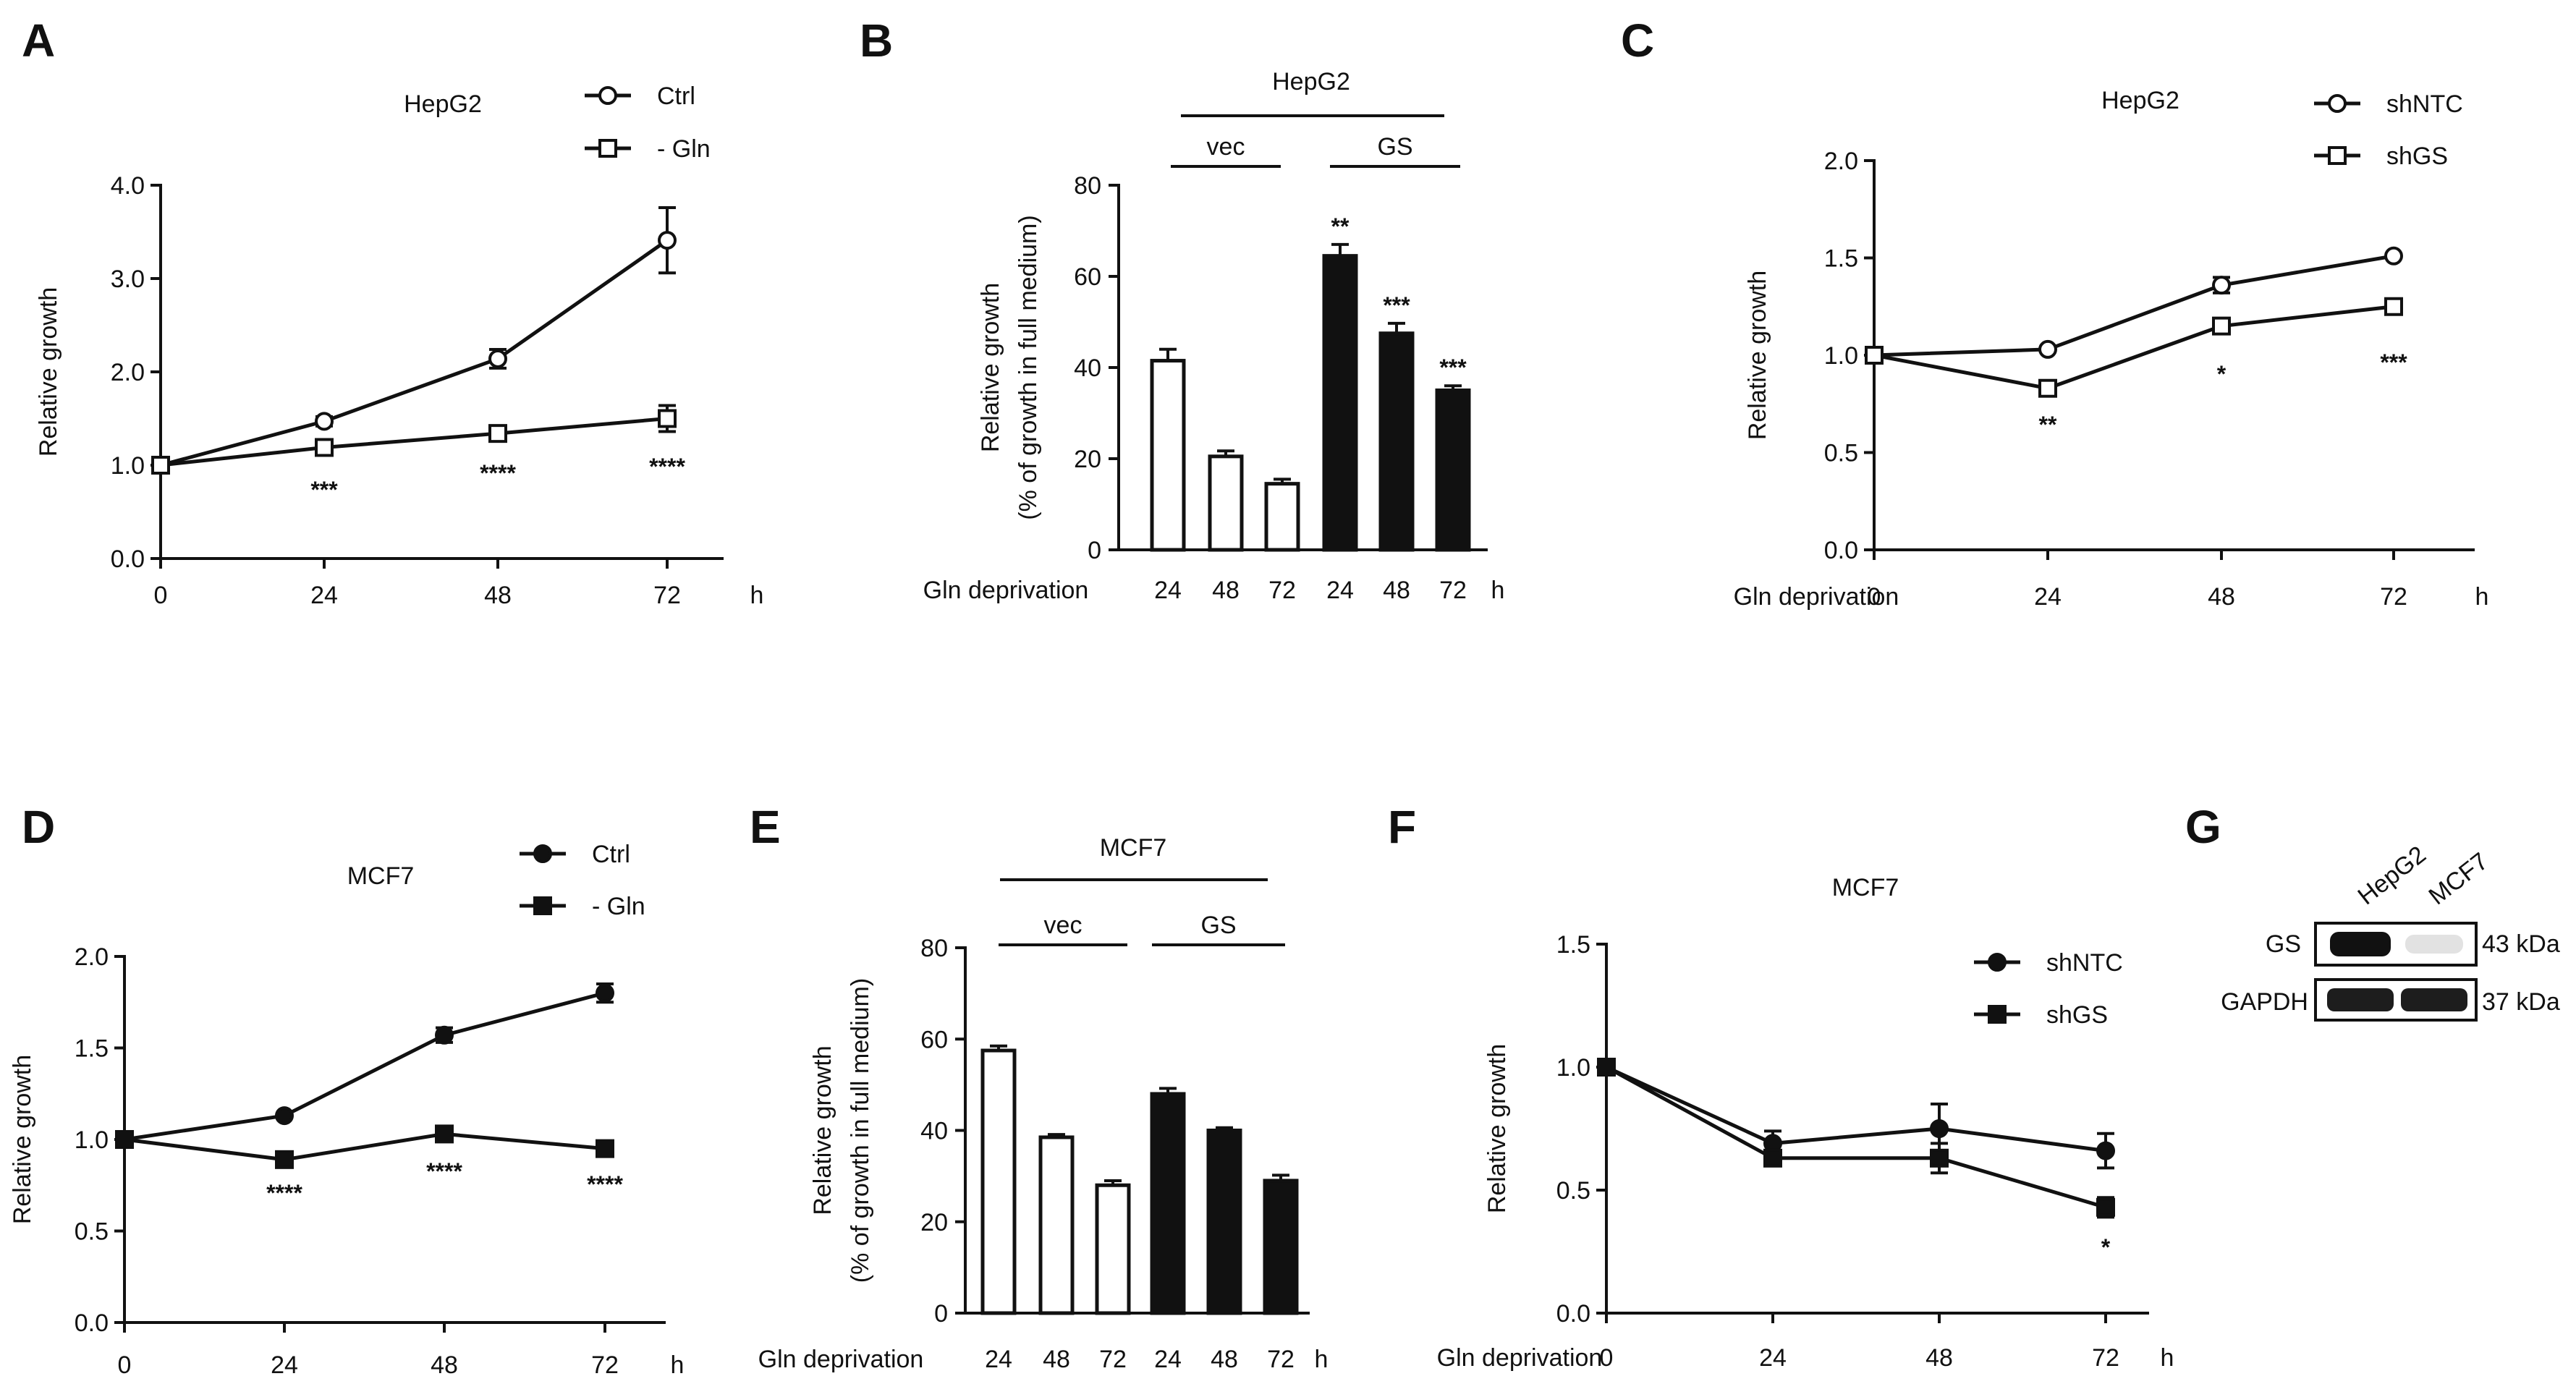 Image resolution: width=2576 pixels, height=1384 pixels. Describe the element at coordinates (1028, 367) in the screenshot. I see `chart-b-y-label-2: (% of growth in full medium)` at that location.